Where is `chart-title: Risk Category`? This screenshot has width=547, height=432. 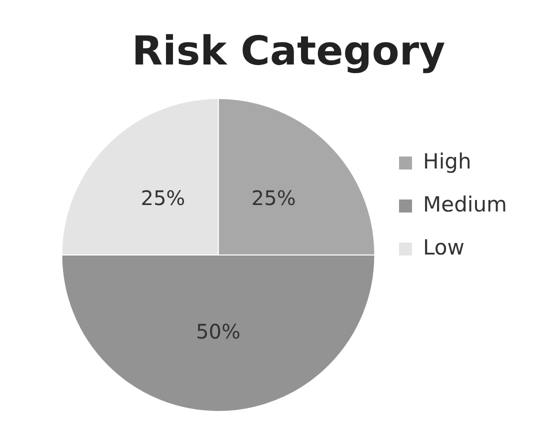
chart-title: Risk Category is located at coordinates (289, 51).